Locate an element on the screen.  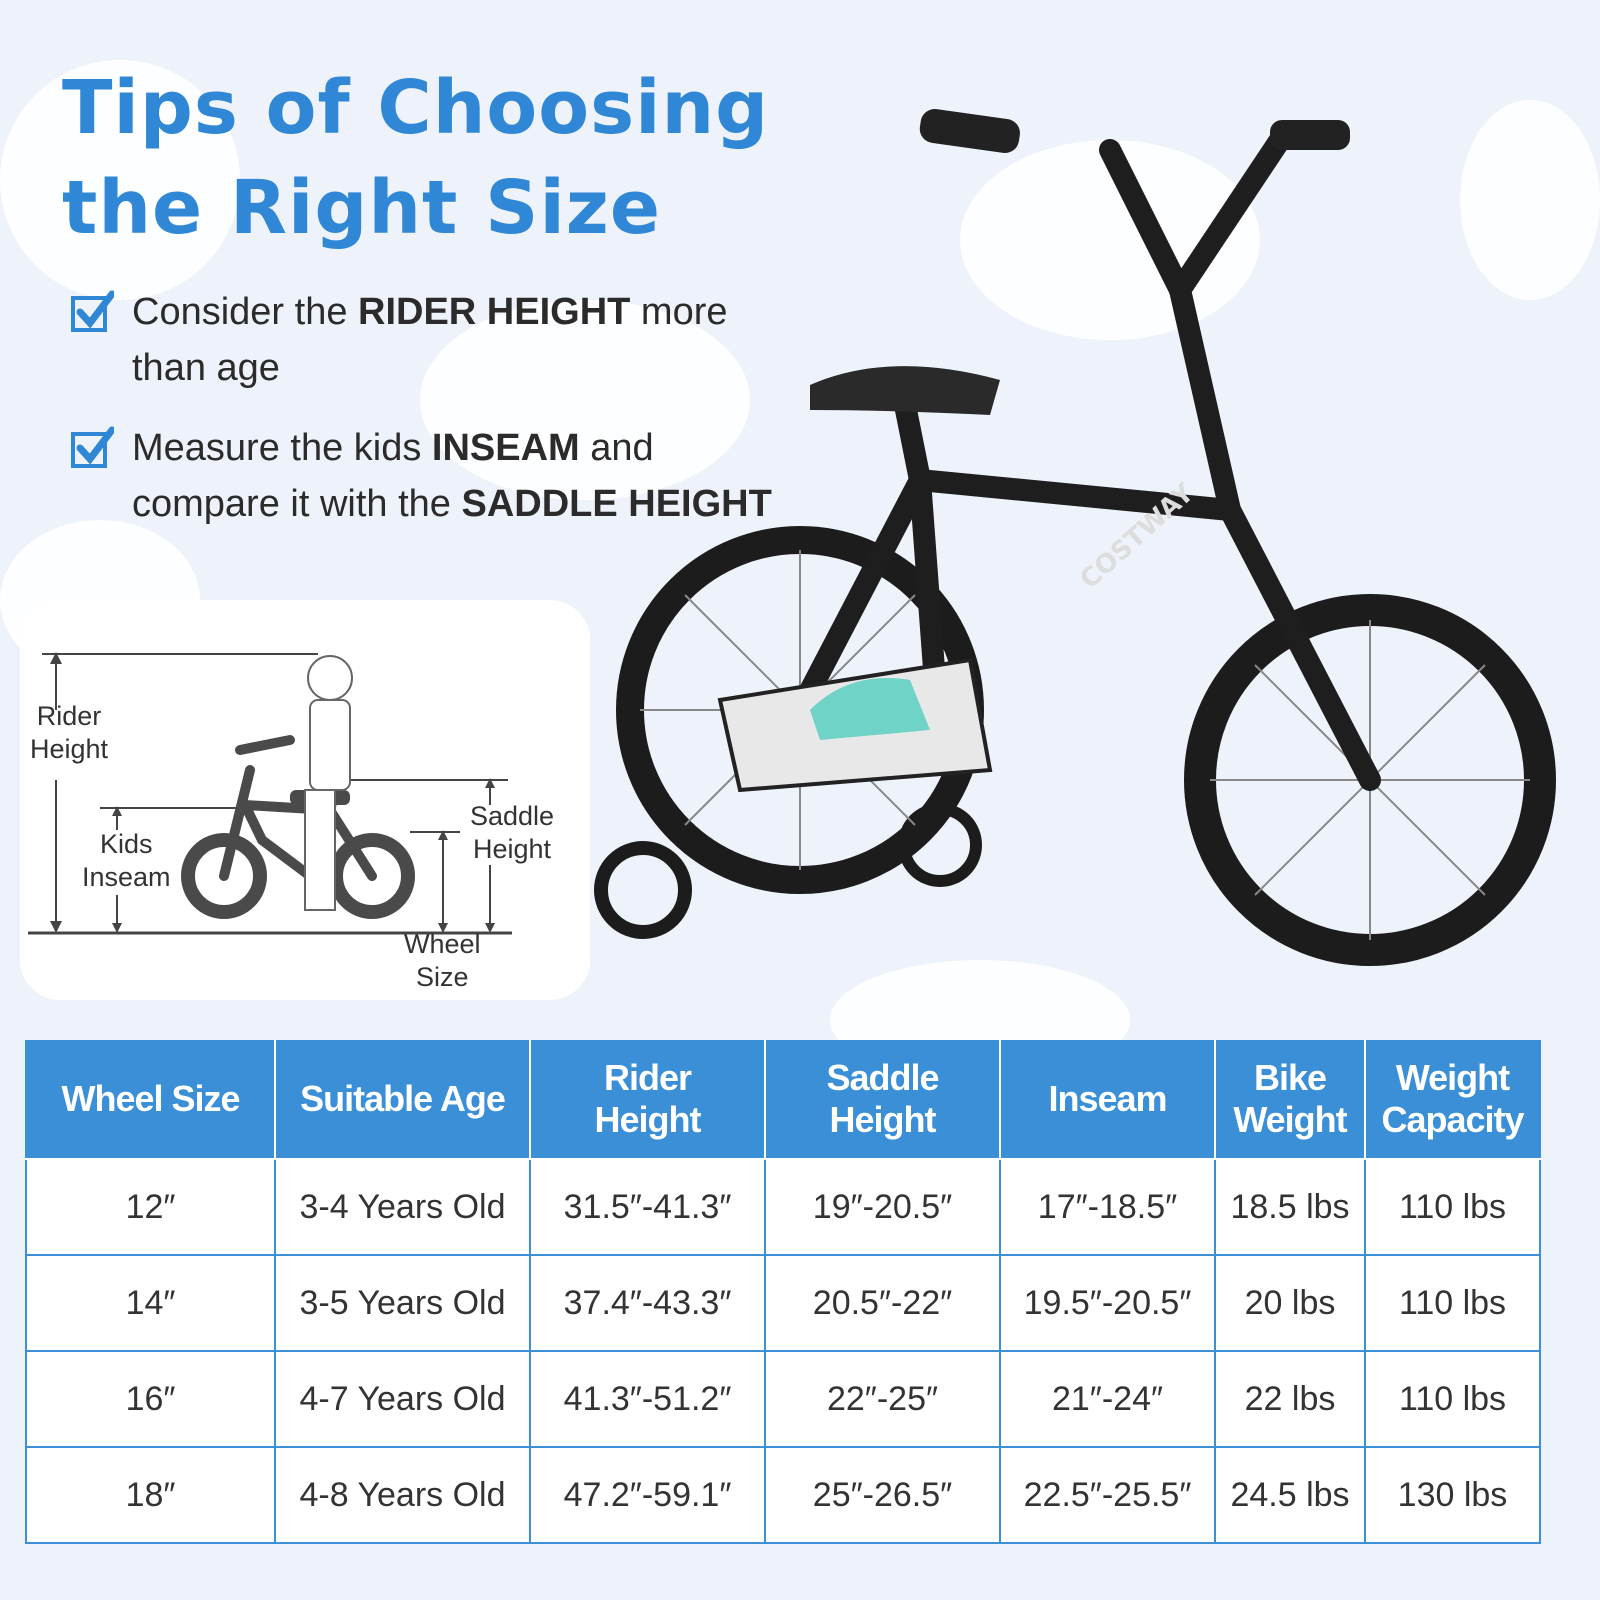
title-line-1: Tips of Choosing is located at coordinates (416, 108).